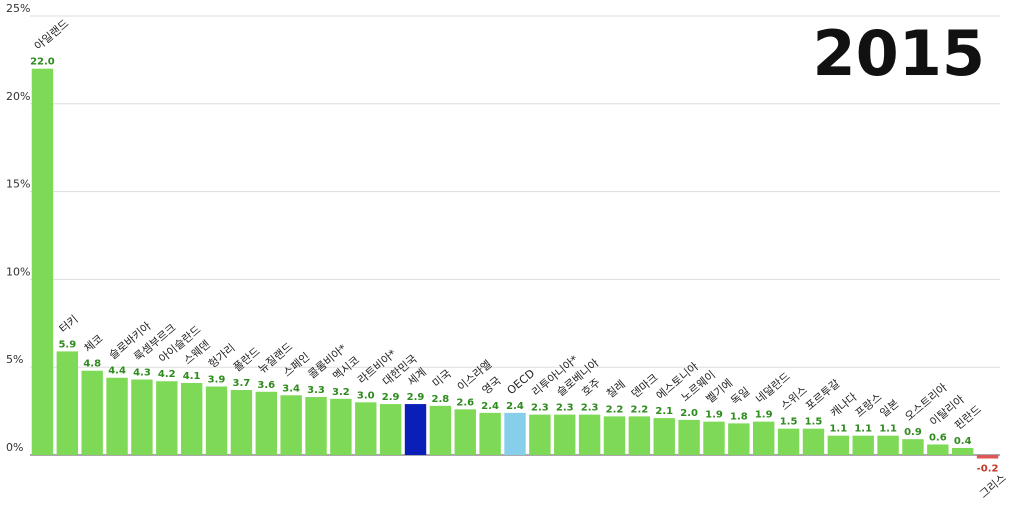 Image resolution: width=1025 pixels, height=507 pixels. Describe the element at coordinates (14, 359) in the screenshot. I see `y-tick-label: 5%` at that location.